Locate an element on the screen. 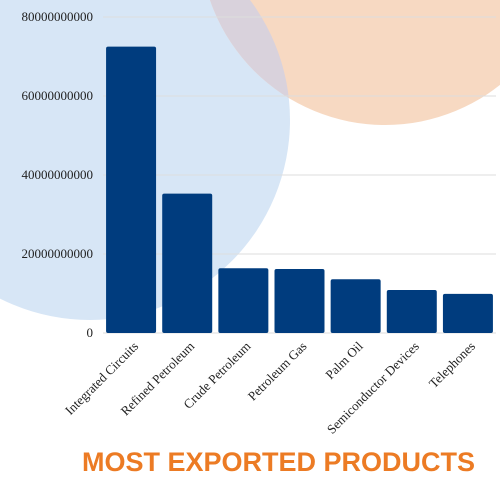 This screenshot has width=500, height=500. y-tick-label: 0 is located at coordinates (90, 332).